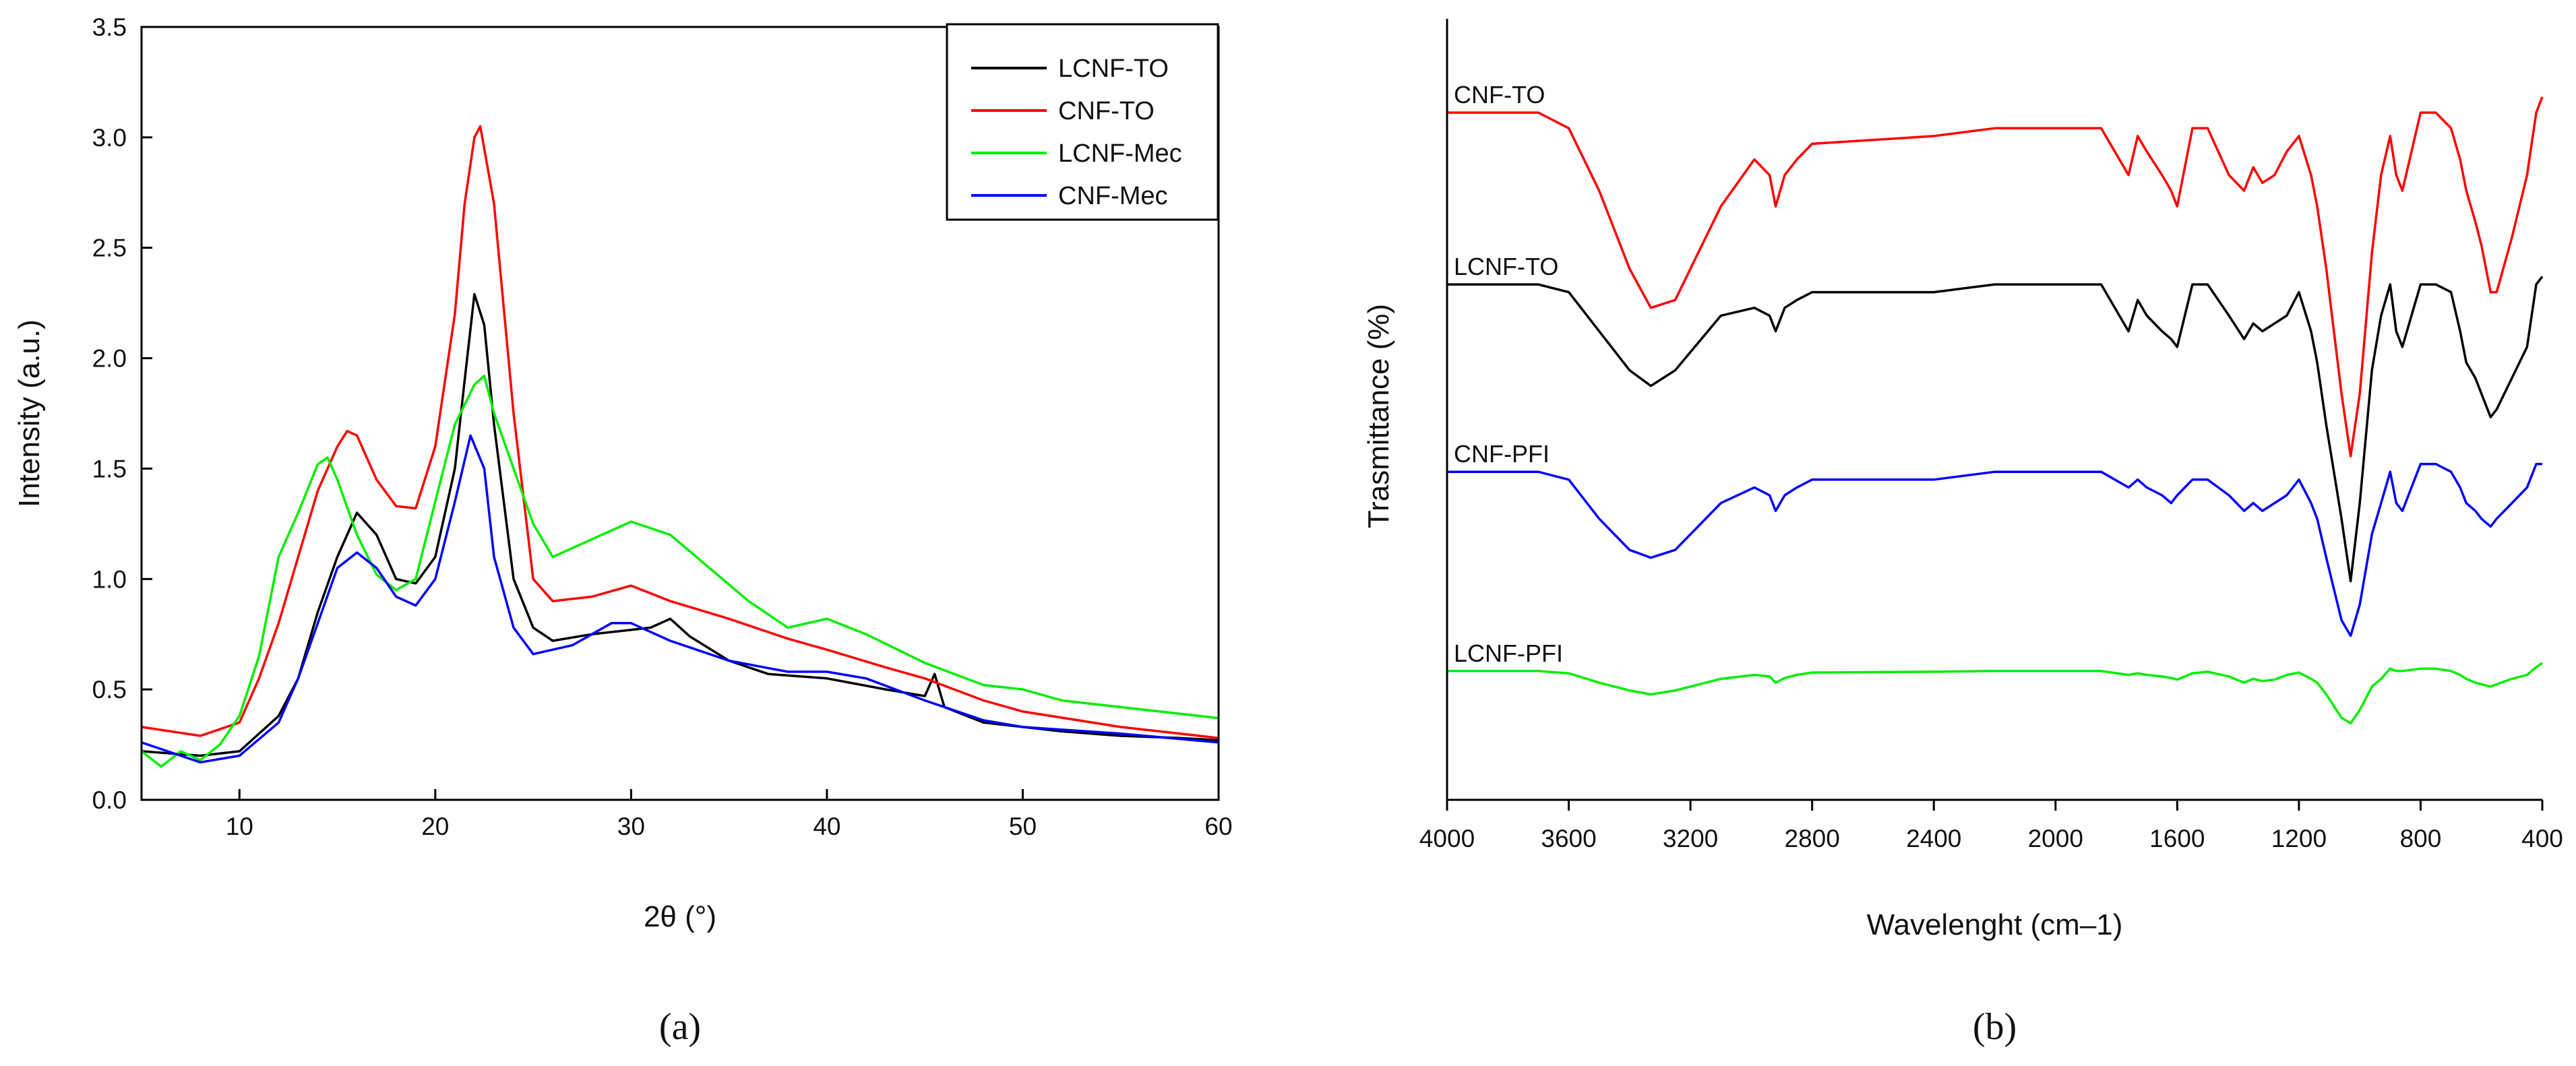 The height and width of the screenshot is (1066, 2576). What do you see at coordinates (109, 800) in the screenshot?
I see `xrd-y-tick-label: 0.0` at bounding box center [109, 800].